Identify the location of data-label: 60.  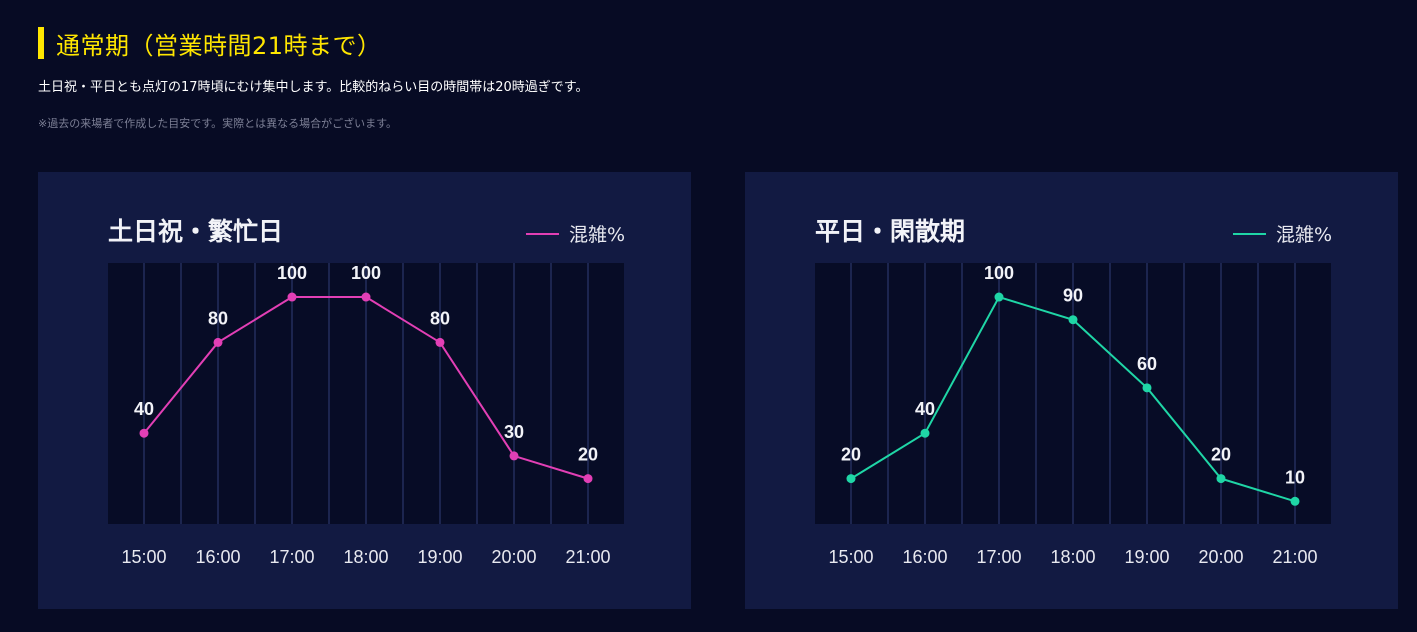
(1147, 364).